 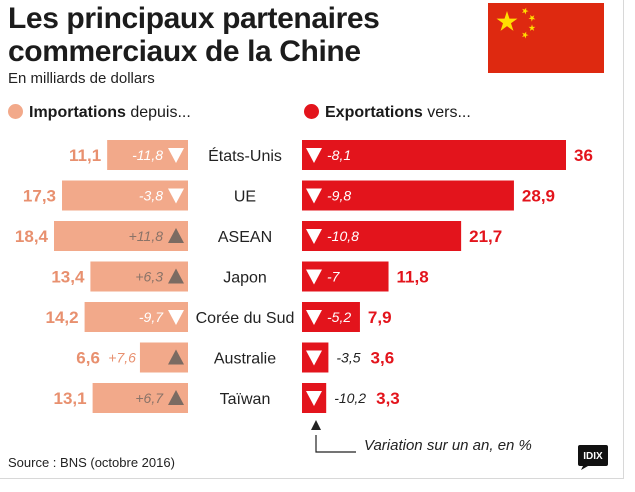 What do you see at coordinates (383, 358) in the screenshot?
I see `export-value-label: 3,6` at bounding box center [383, 358].